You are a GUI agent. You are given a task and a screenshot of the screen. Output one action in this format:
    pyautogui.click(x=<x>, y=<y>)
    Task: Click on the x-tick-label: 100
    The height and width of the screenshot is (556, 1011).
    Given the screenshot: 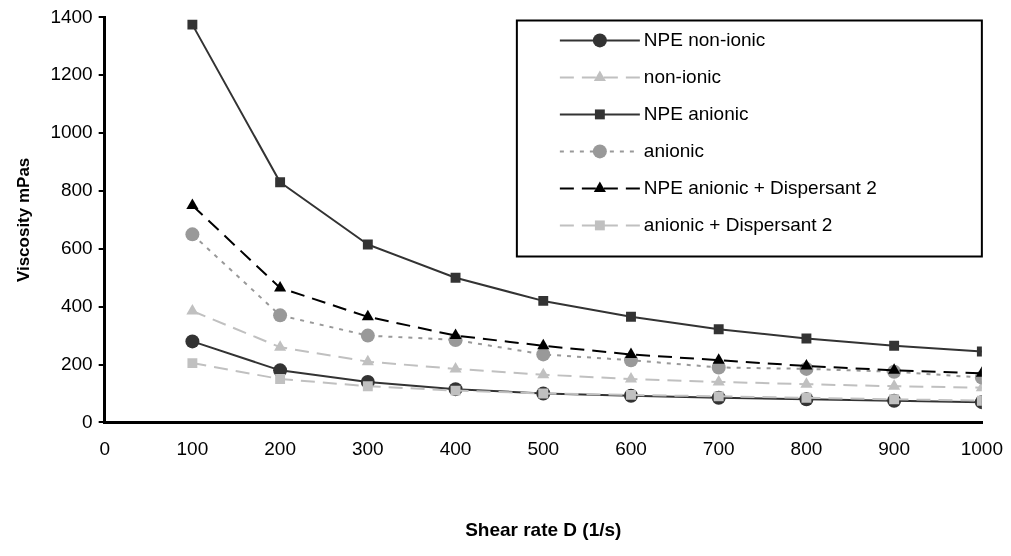 What is the action you would take?
    pyautogui.click(x=192, y=449)
    